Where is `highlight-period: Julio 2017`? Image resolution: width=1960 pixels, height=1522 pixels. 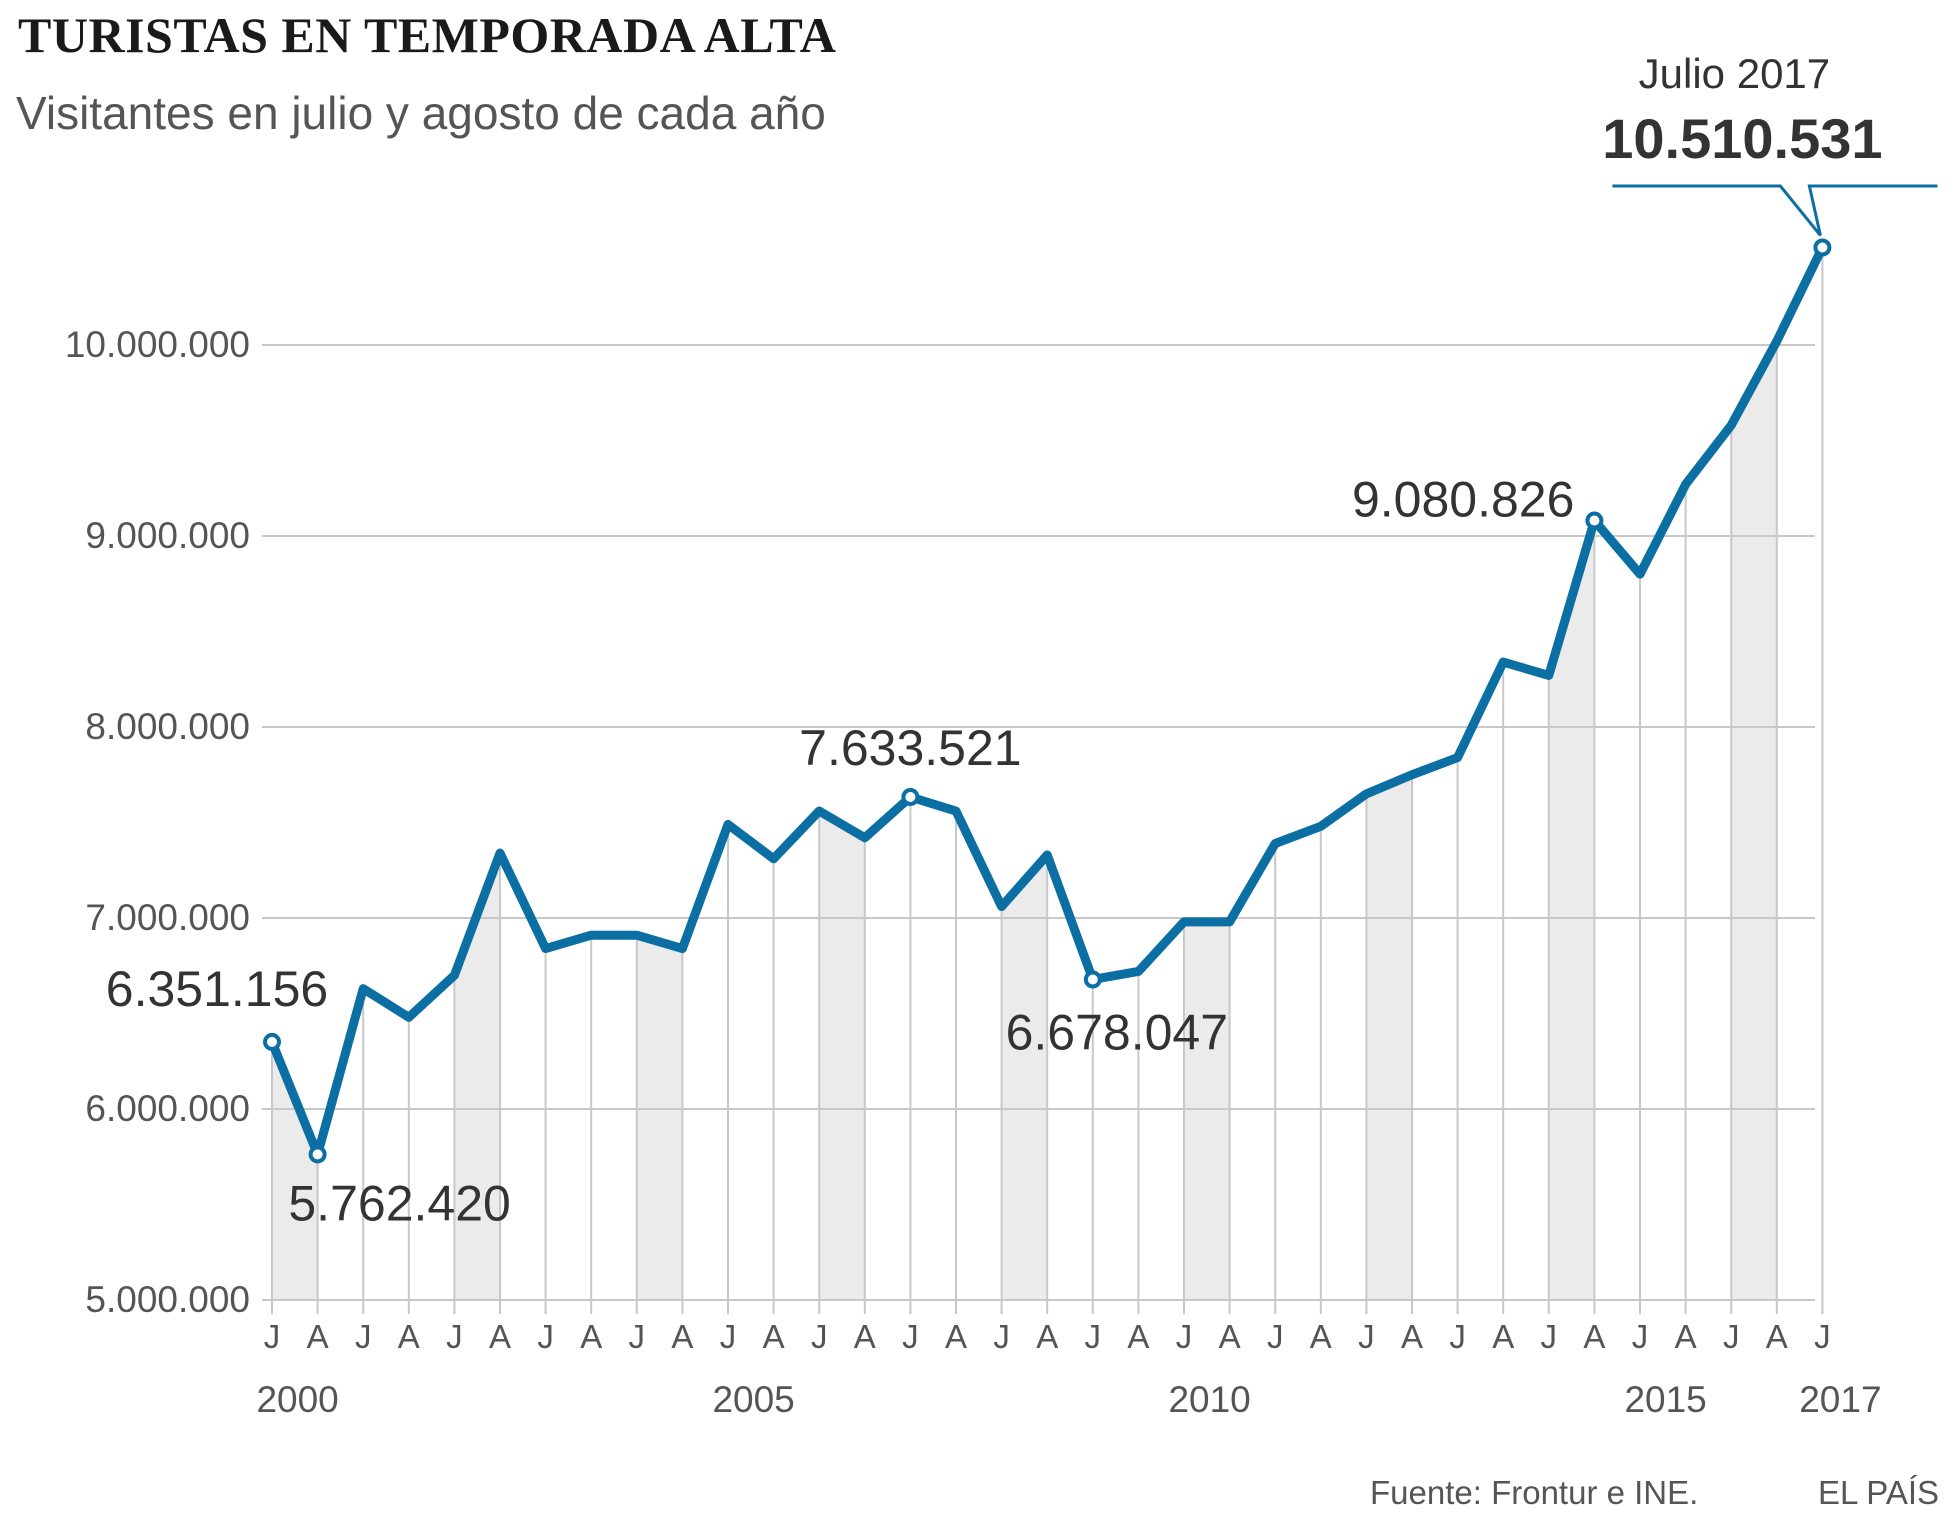 highlight-period: Julio 2017 is located at coordinates (1734, 73).